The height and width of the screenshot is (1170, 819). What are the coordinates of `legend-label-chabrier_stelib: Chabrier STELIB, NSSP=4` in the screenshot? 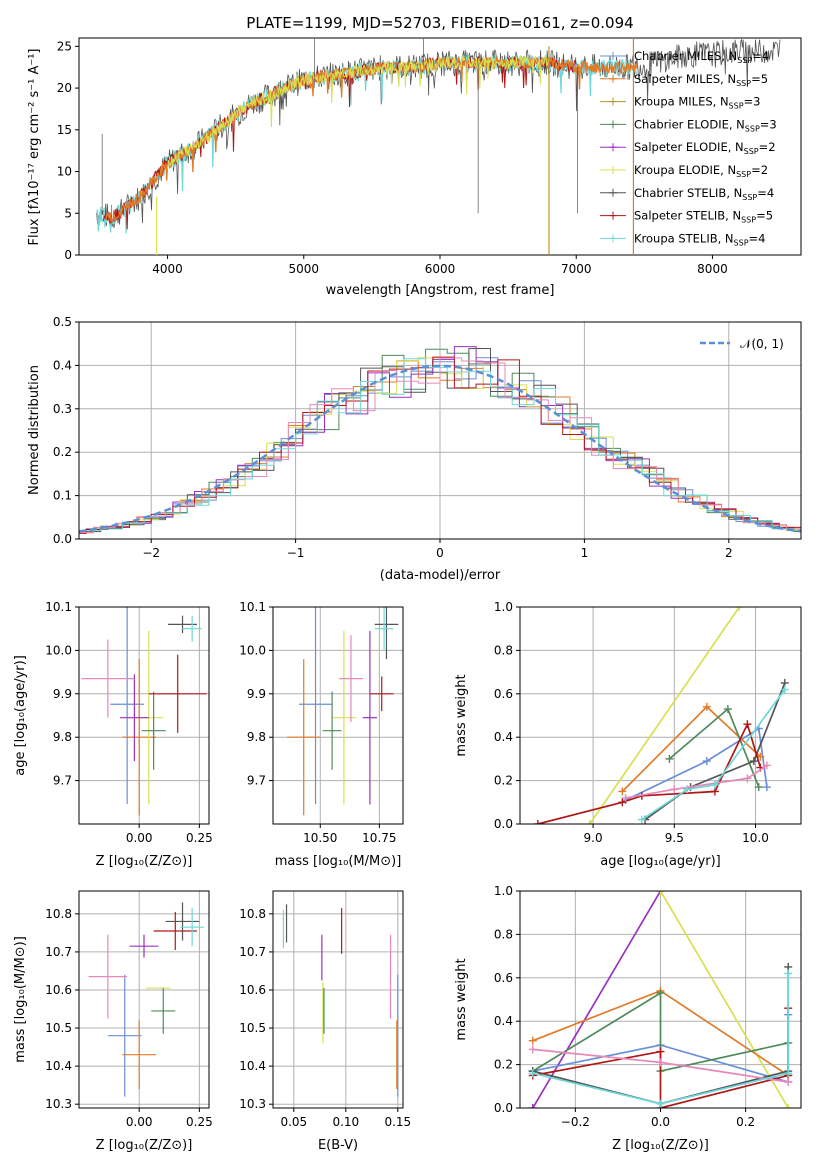 It's located at (704, 194).